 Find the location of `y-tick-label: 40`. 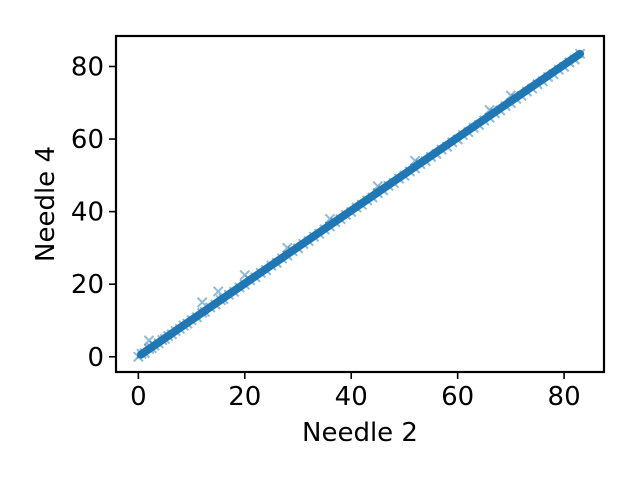

y-tick-label: 40 is located at coordinates (87, 213).